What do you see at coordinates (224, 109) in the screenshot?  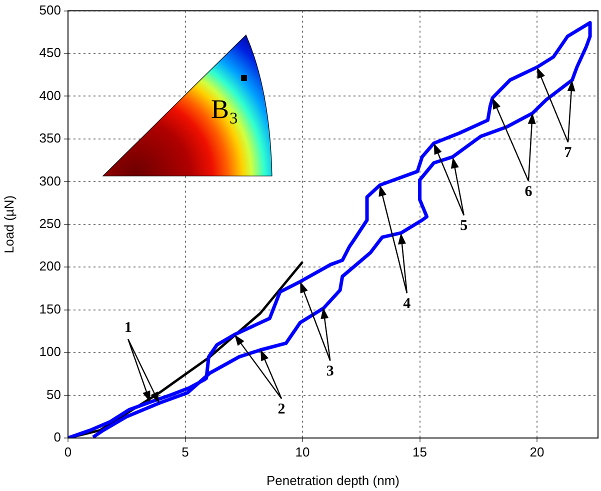 I see `annotation: B₃` at bounding box center [224, 109].